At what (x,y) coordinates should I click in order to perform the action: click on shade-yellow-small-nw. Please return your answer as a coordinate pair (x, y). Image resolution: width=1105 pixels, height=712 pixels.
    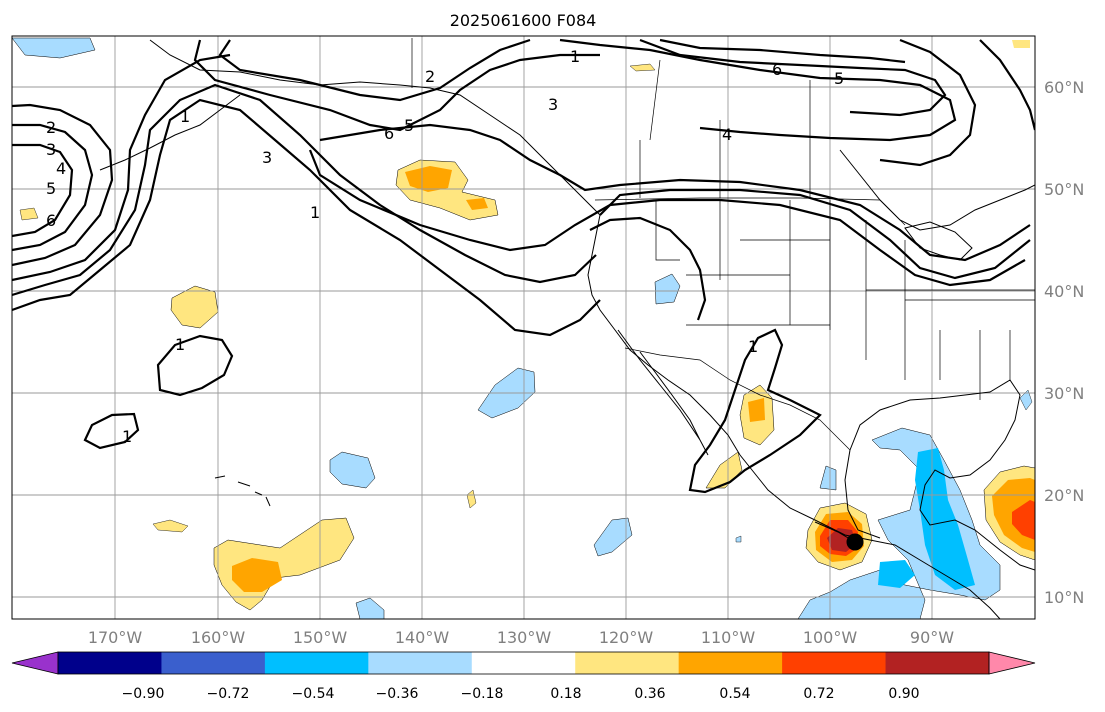
    Looking at the image, I should click on (642, 67).